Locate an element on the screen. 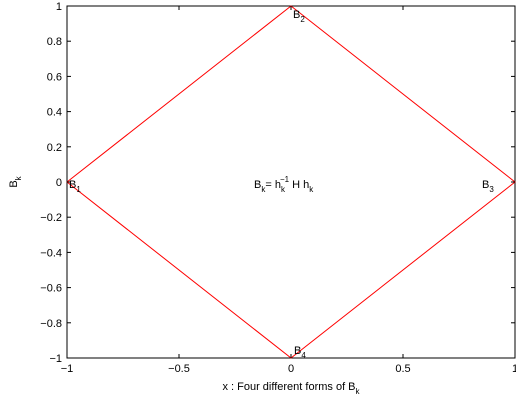  y-tick-label: 0.4 is located at coordinates (54, 113).